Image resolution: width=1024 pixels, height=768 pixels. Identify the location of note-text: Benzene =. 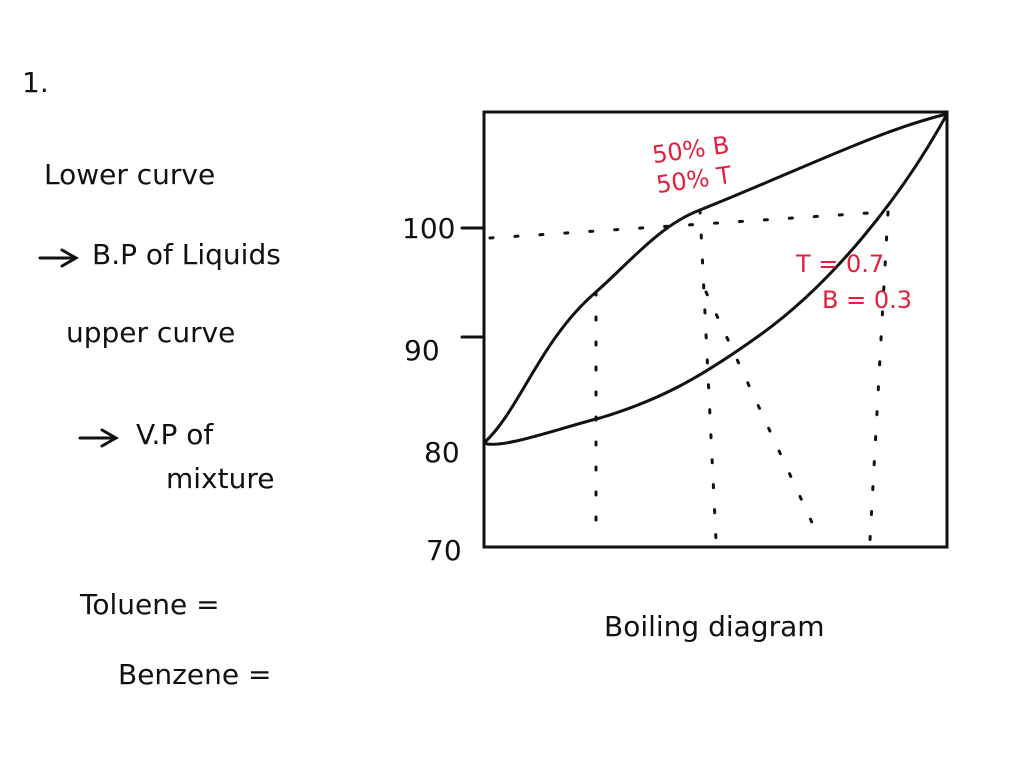
(195, 674).